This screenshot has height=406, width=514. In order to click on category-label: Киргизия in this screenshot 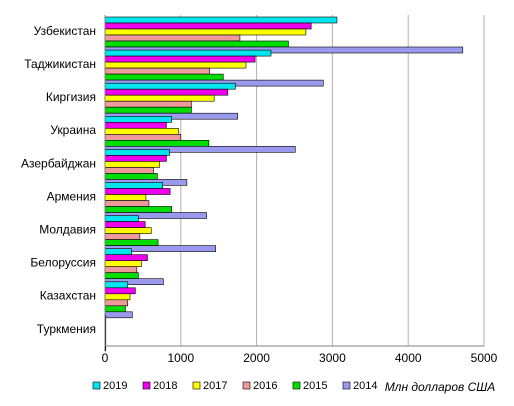, I will do `click(71, 97)`.